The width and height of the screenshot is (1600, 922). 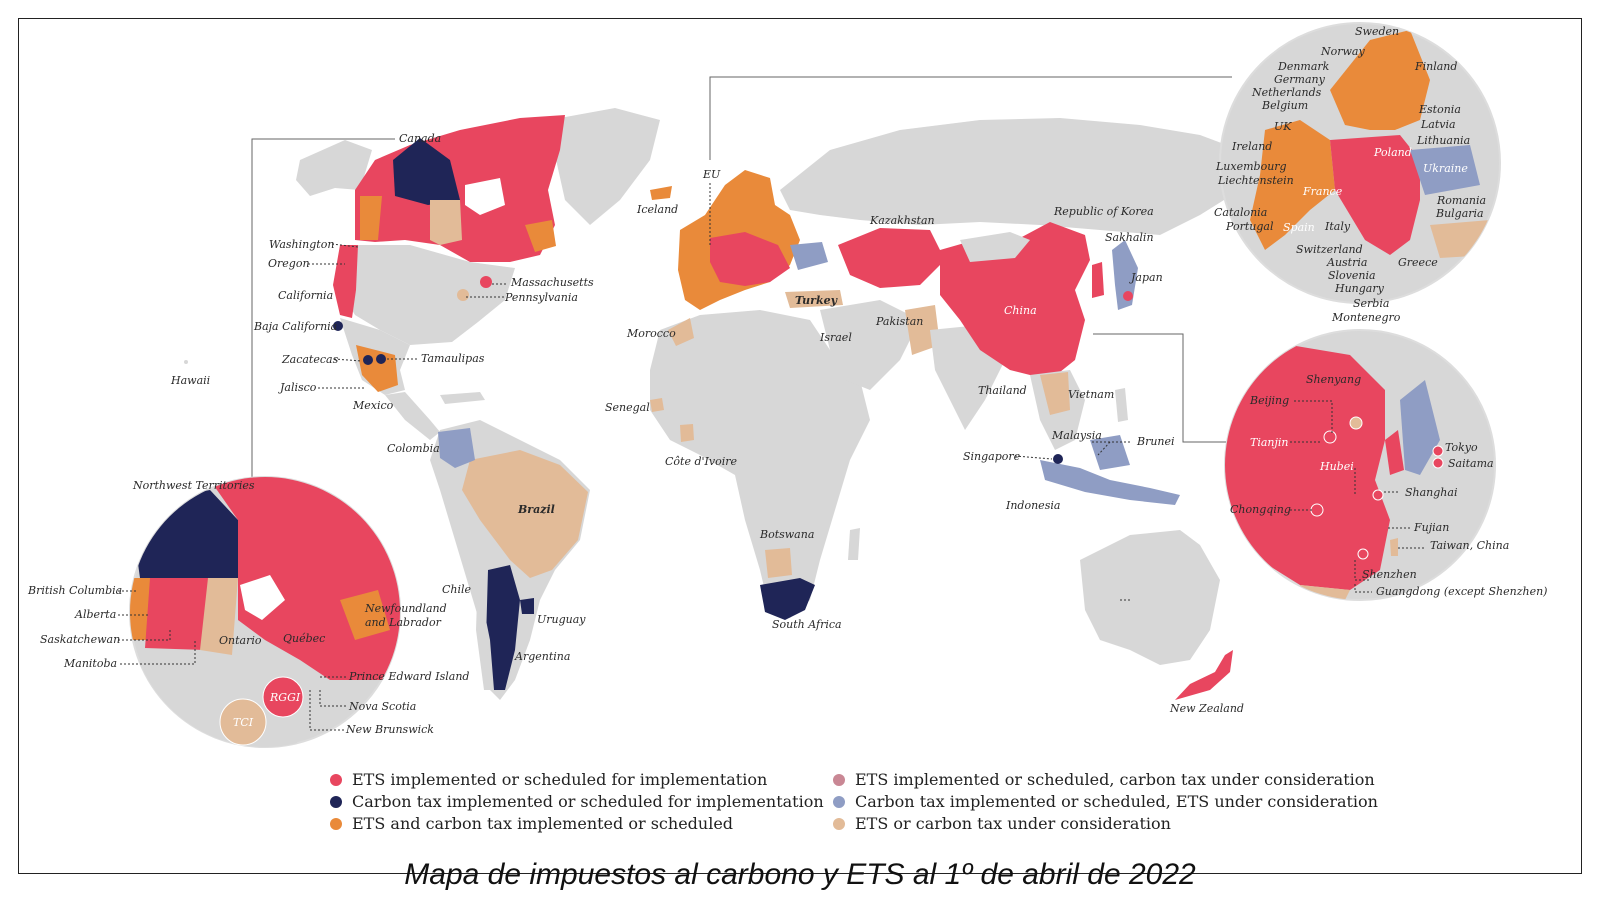 I want to click on newfoundland-region, so click(x=540, y=236).